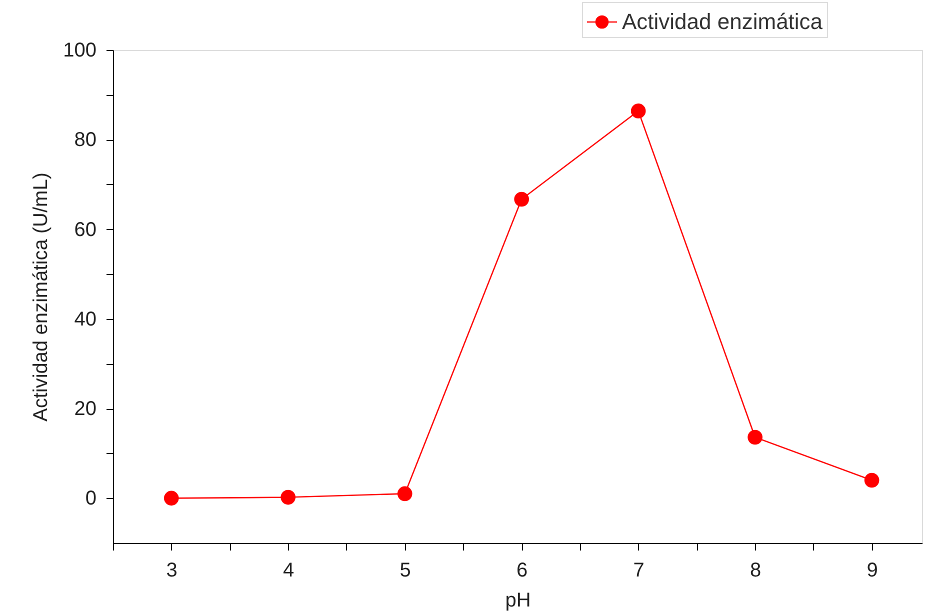 This screenshot has height=616, width=925. What do you see at coordinates (90, 499) in the screenshot?
I see `y-tick-label: 0` at bounding box center [90, 499].